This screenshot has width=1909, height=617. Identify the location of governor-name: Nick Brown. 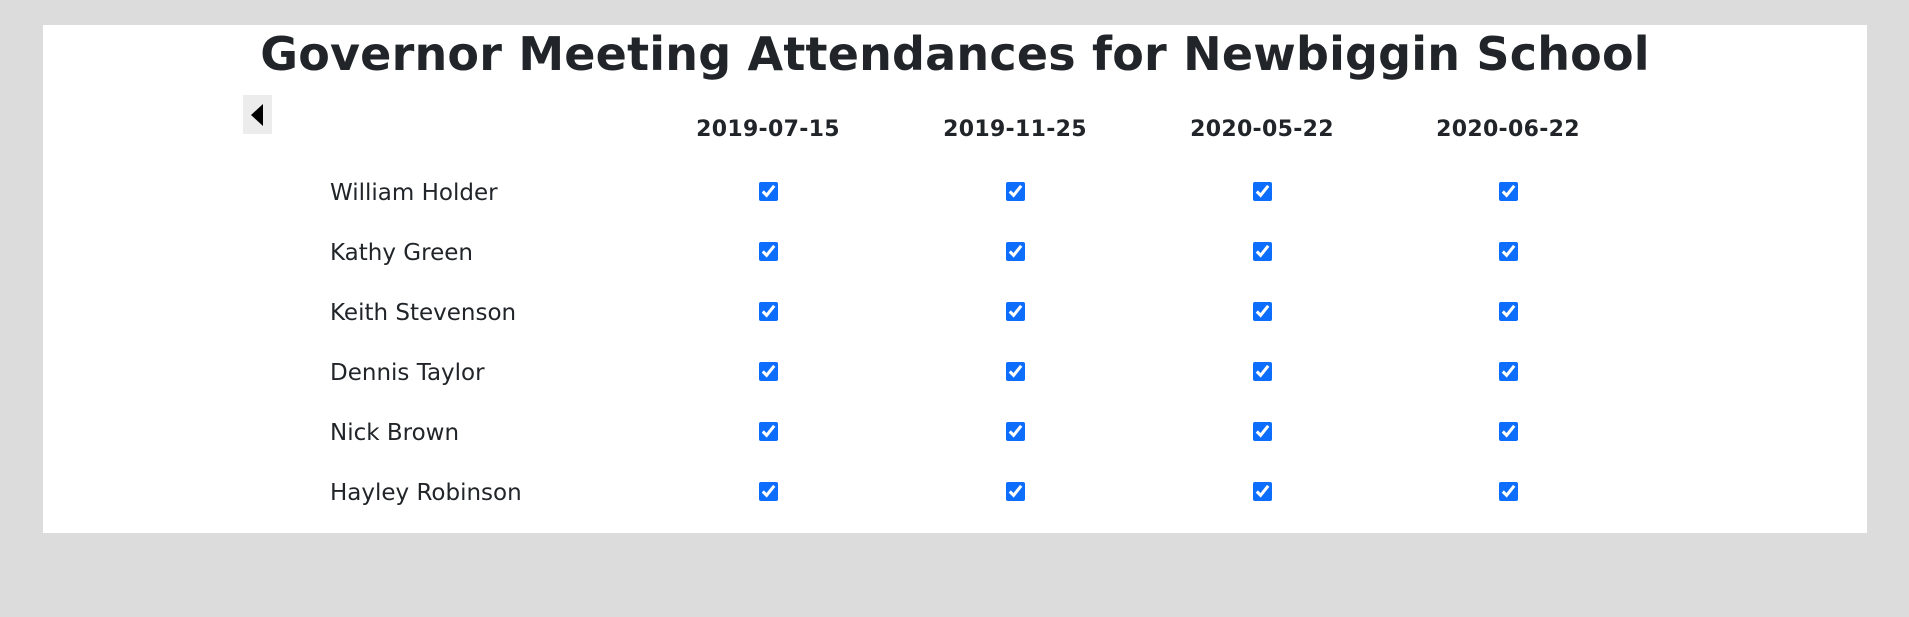
(395, 433).